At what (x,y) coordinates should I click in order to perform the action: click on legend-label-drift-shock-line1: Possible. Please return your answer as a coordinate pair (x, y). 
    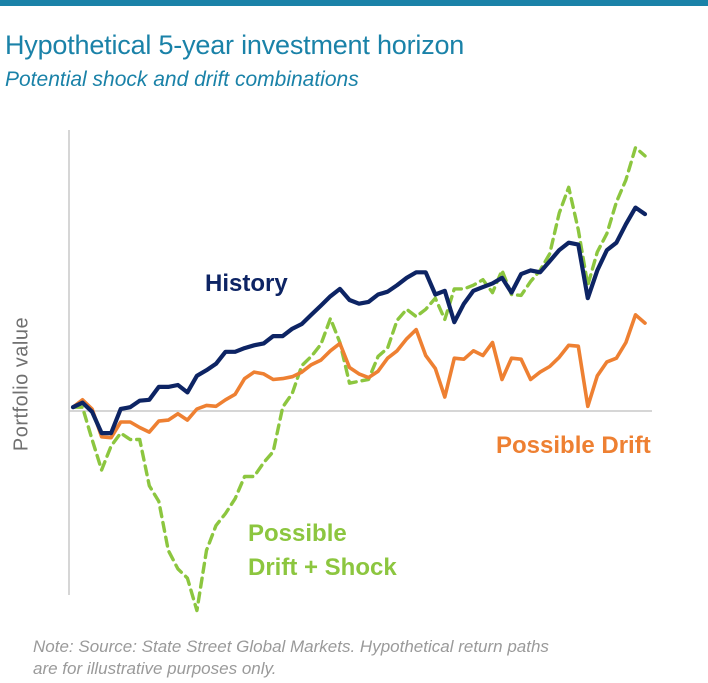
    Looking at the image, I should click on (297, 533).